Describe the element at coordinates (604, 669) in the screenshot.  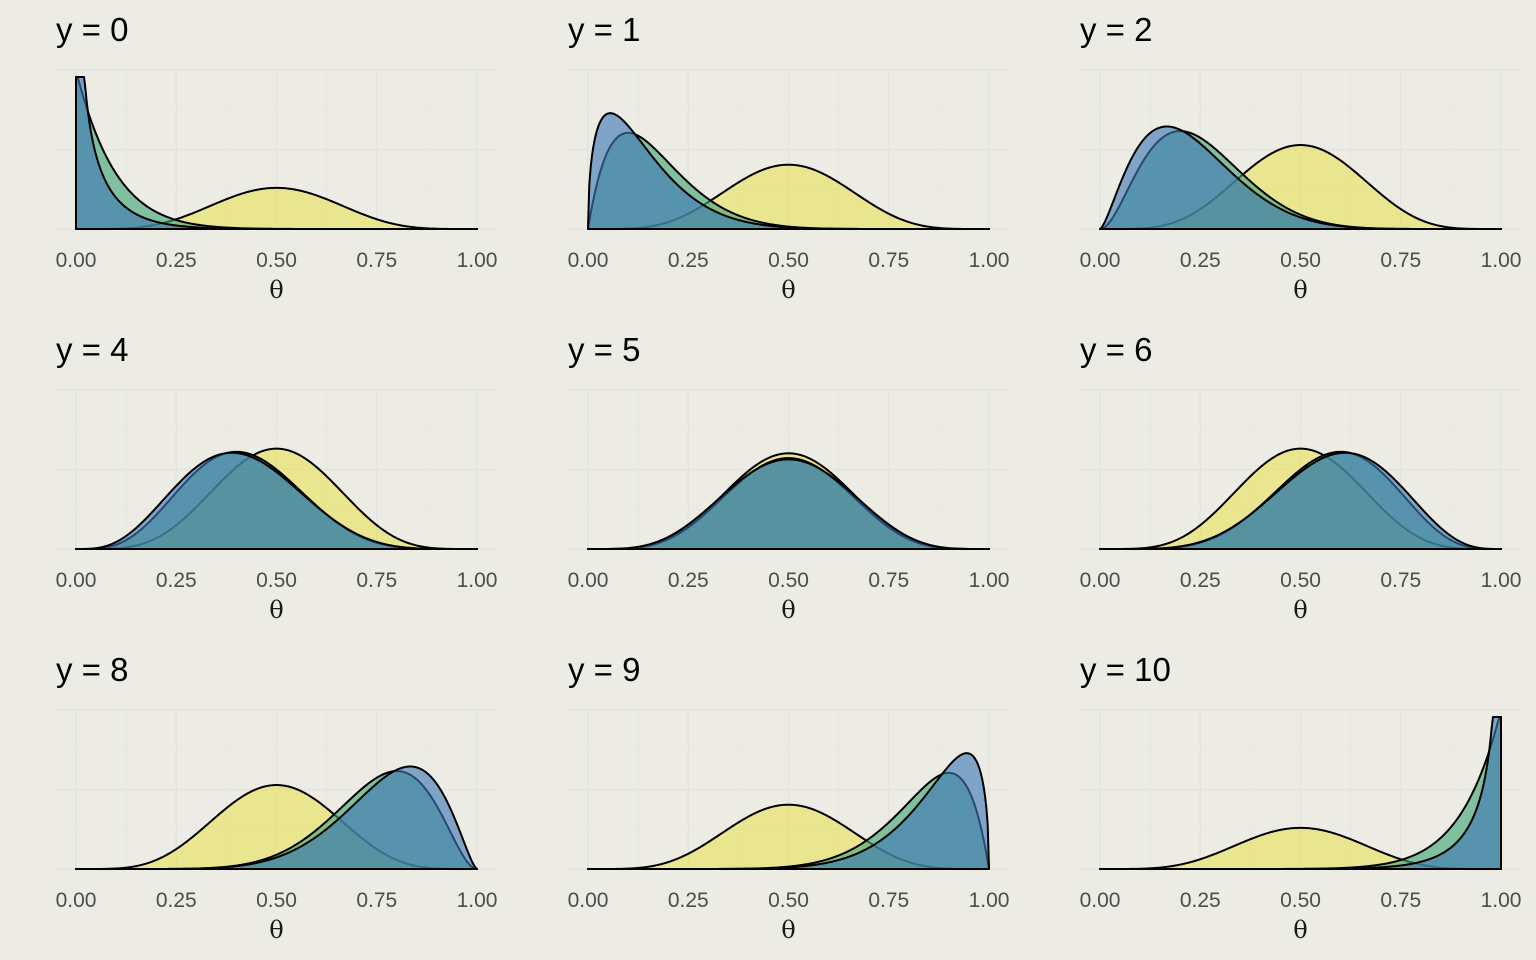
I see `panel-title: y = 9` at that location.